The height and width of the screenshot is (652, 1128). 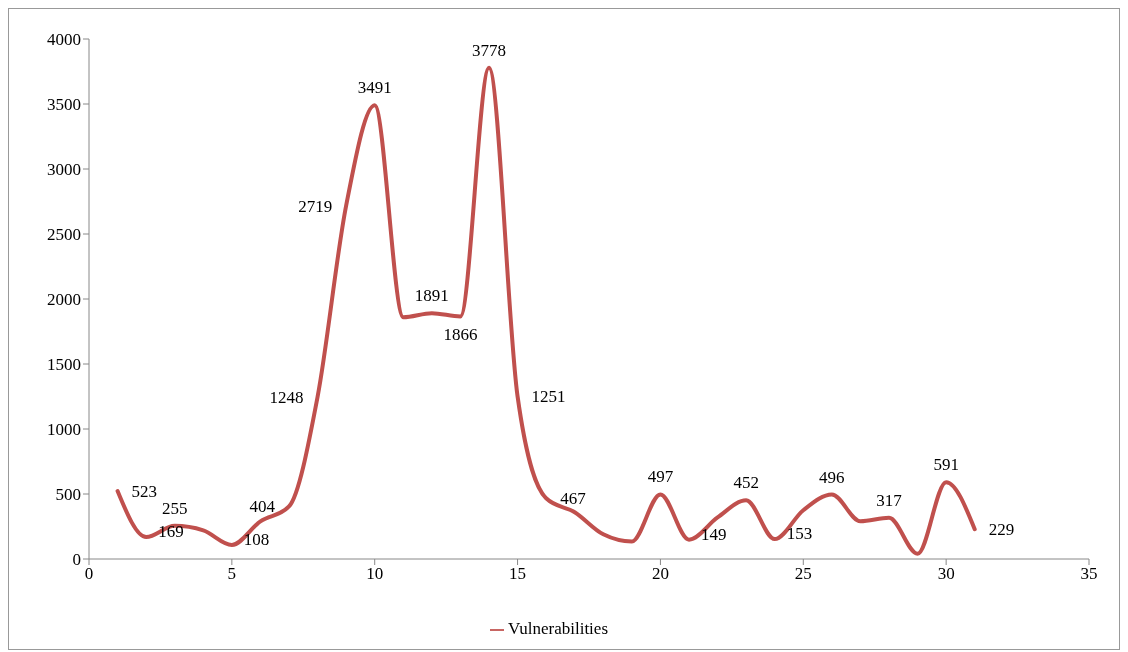 I want to click on x-tick-label: 10, so click(x=375, y=574).